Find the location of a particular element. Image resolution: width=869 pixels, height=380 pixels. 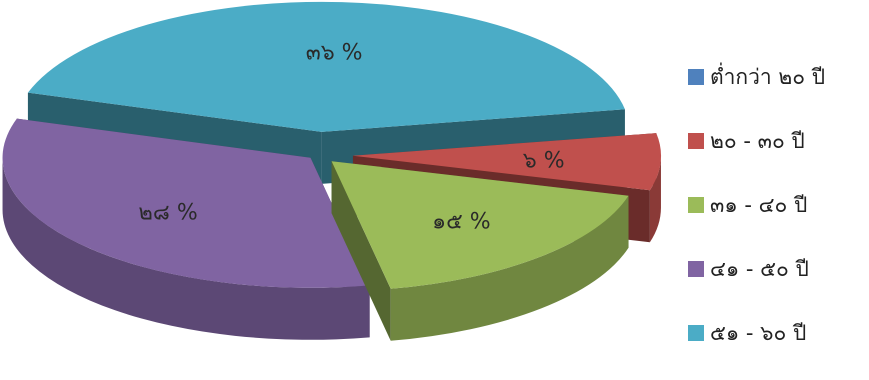

legend-label: ต่ำกว่า ๒๐ ปี is located at coordinates (768, 76).